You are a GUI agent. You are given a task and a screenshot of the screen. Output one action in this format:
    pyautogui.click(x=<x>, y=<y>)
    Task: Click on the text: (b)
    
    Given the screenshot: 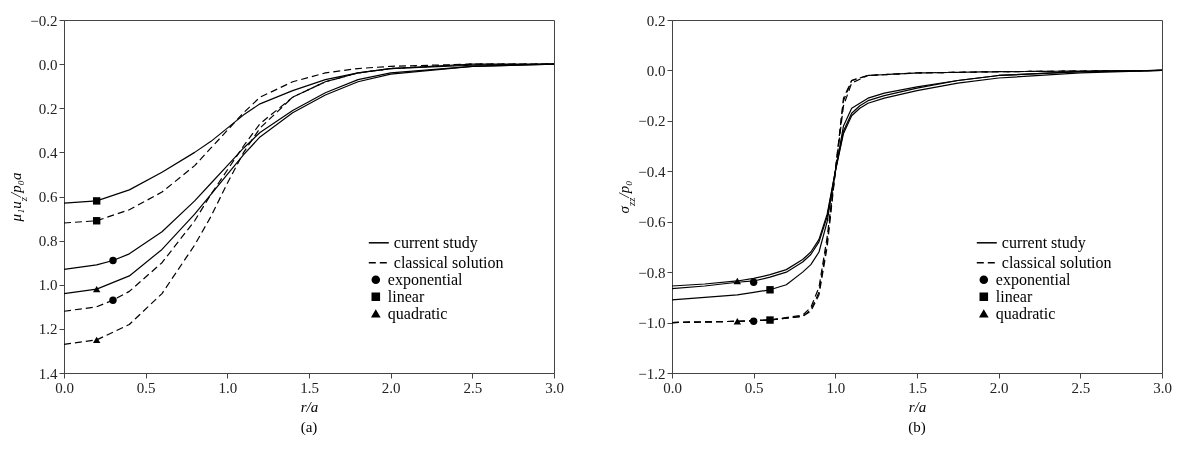 What is the action you would take?
    pyautogui.click(x=917, y=427)
    